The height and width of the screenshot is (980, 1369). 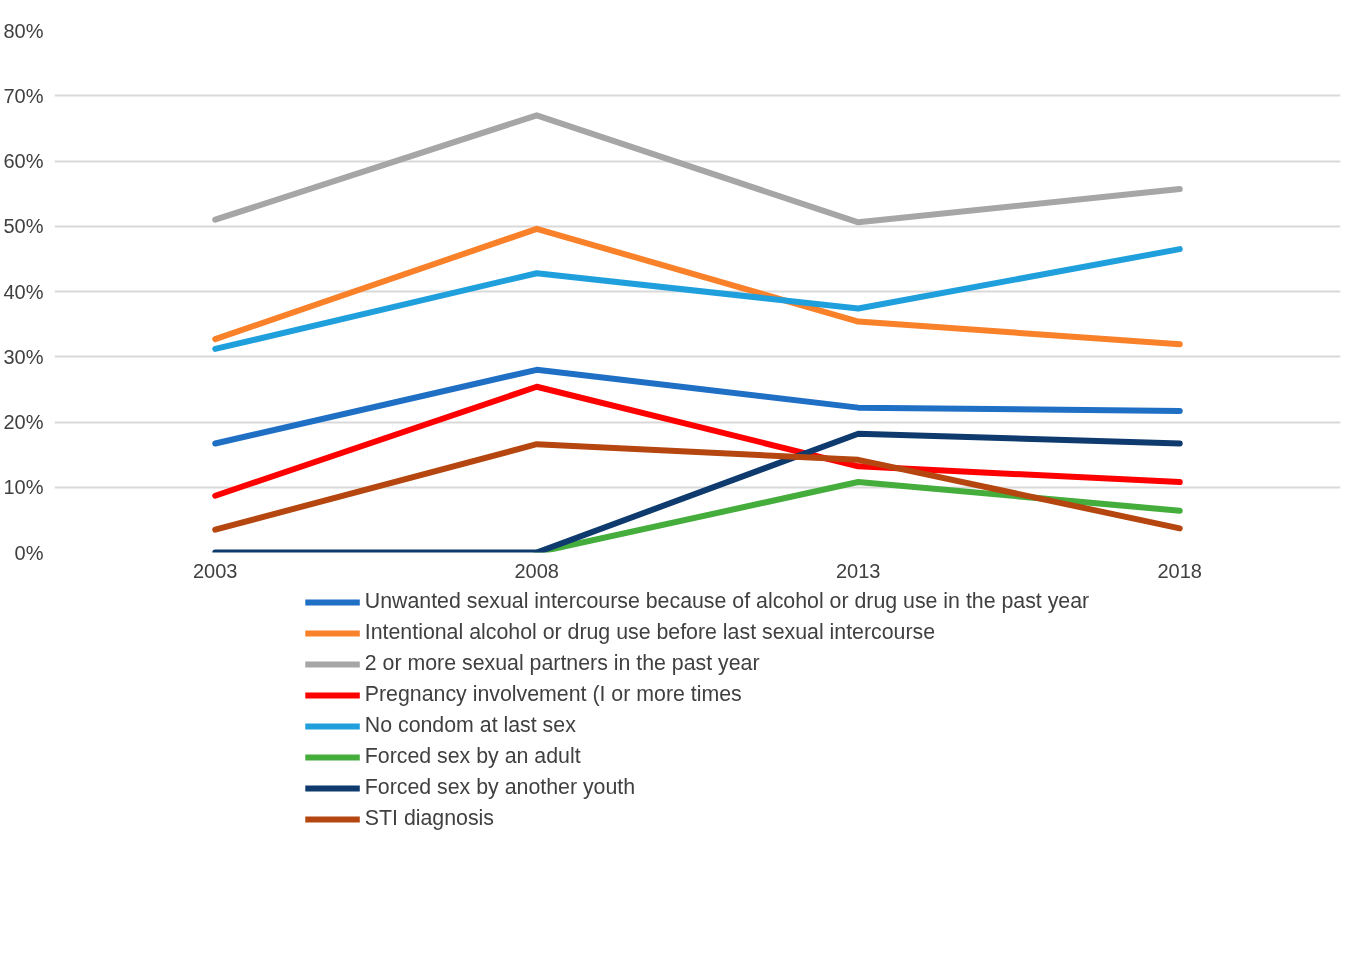 What do you see at coordinates (23, 356) in the screenshot?
I see `y-tick-label: 30%` at bounding box center [23, 356].